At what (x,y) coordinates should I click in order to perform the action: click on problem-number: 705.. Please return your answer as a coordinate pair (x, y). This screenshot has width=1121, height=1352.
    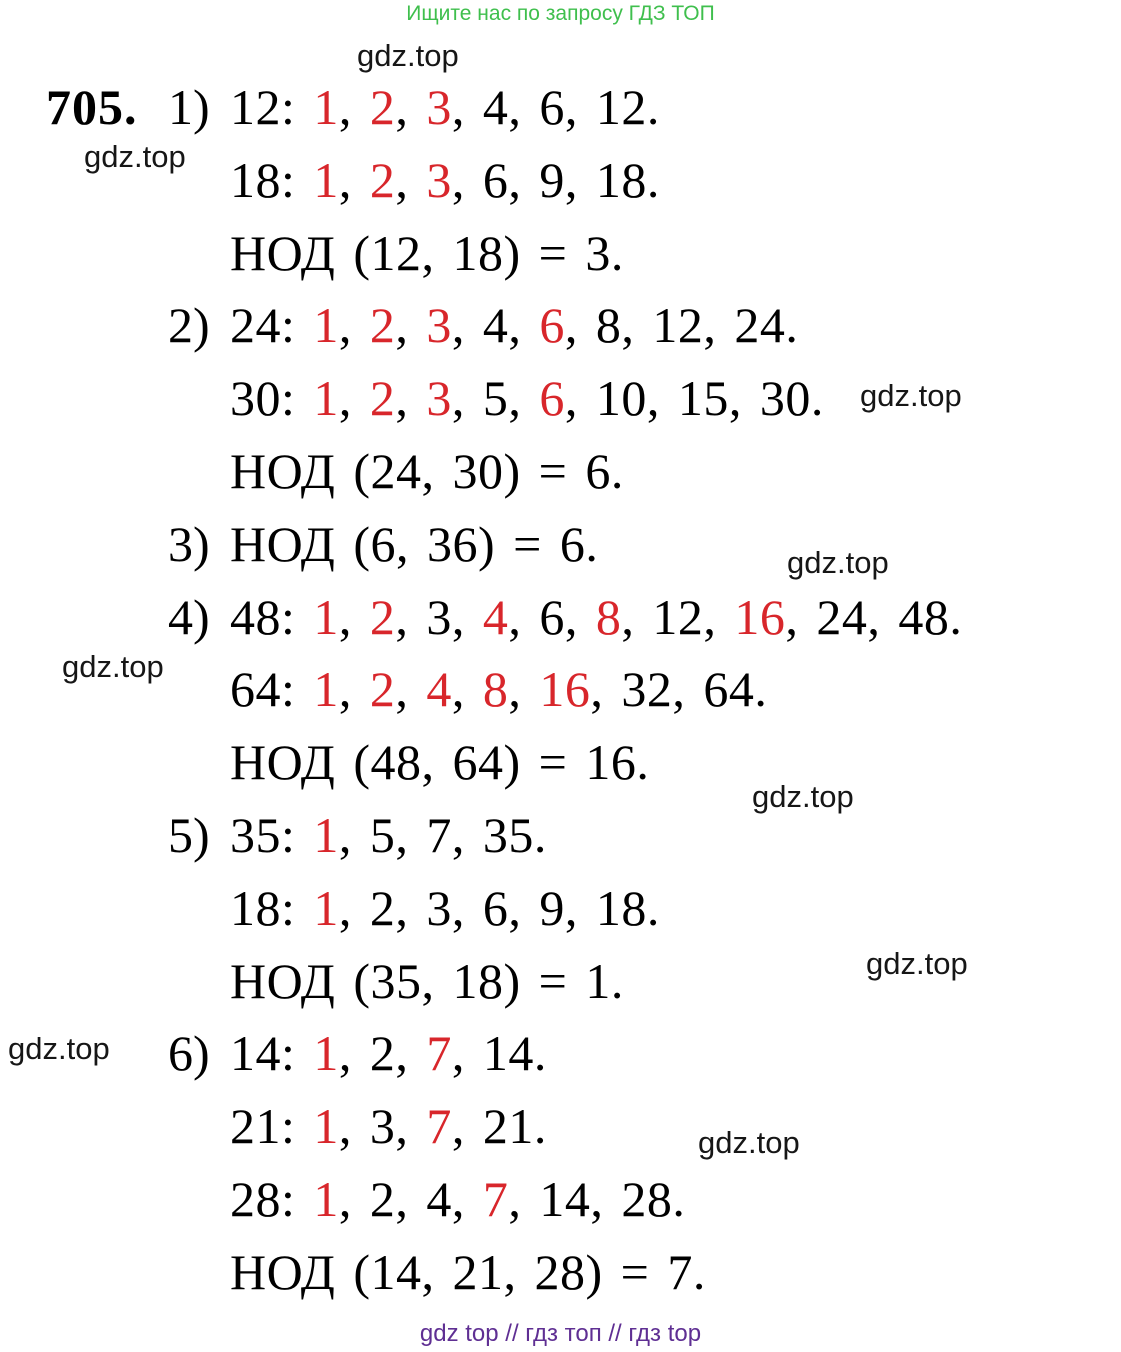
    Looking at the image, I should click on (92, 107).